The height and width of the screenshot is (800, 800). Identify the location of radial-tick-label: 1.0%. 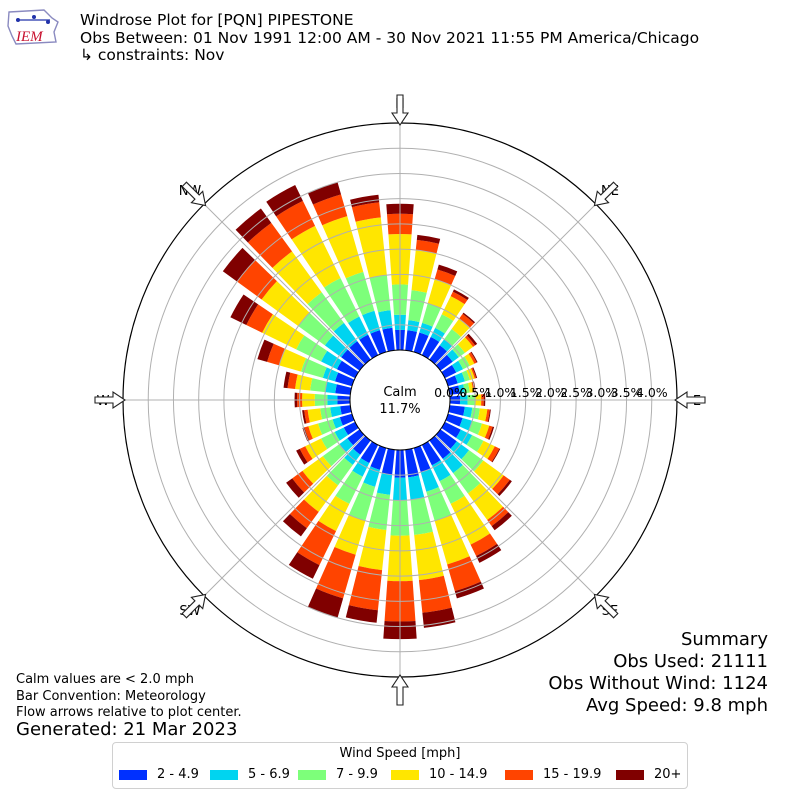
(501, 392).